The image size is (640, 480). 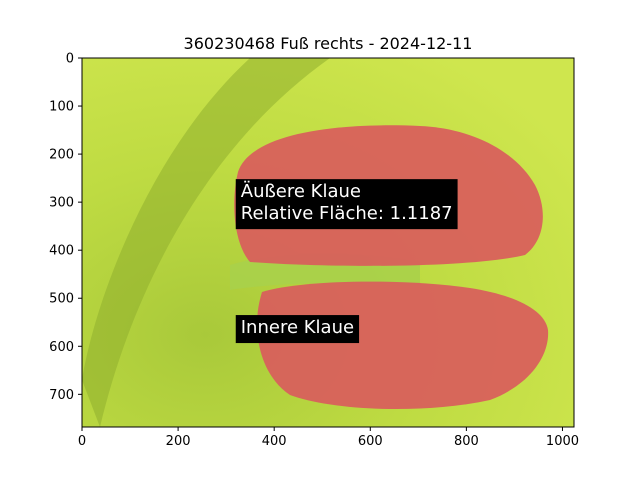 I want to click on annotation-box: Innere Klaue, so click(x=297, y=329).